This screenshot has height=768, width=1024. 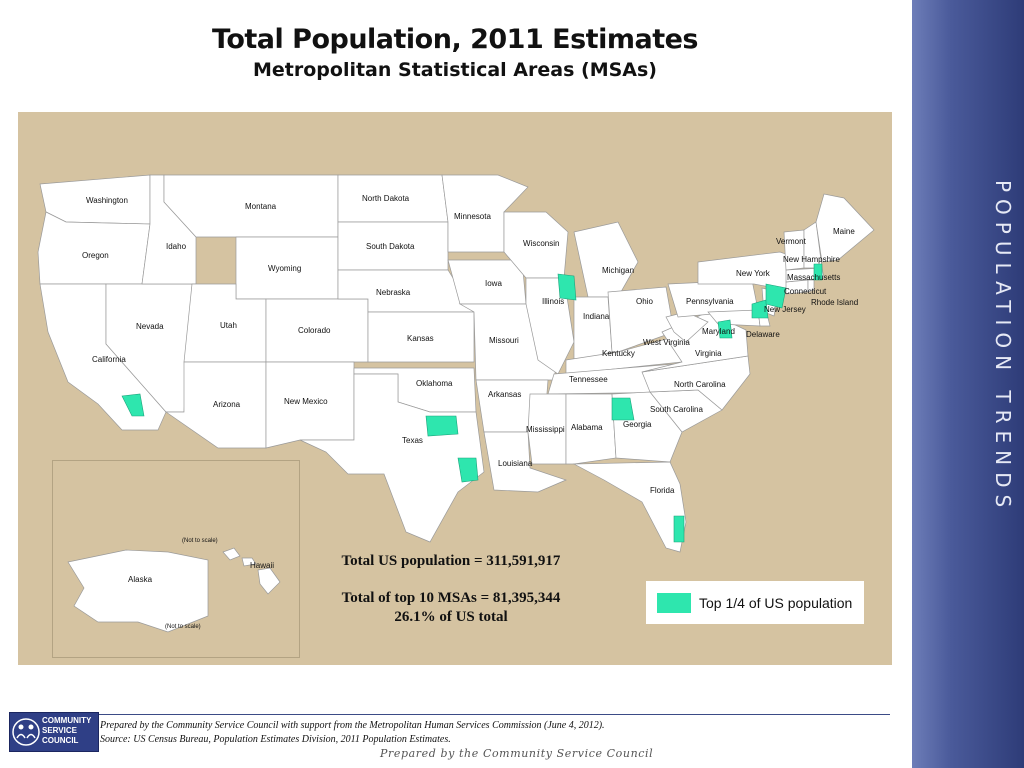 I want to click on side-bar, so click(x=968, y=384).